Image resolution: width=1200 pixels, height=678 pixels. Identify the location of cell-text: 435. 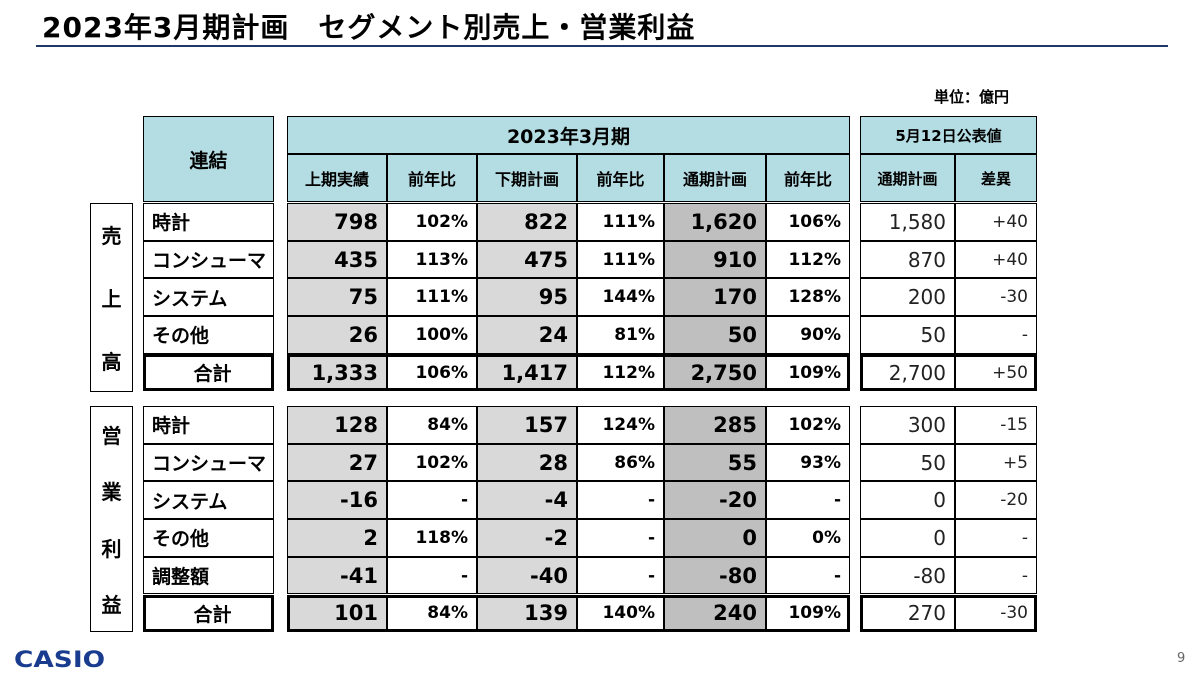
(356, 259).